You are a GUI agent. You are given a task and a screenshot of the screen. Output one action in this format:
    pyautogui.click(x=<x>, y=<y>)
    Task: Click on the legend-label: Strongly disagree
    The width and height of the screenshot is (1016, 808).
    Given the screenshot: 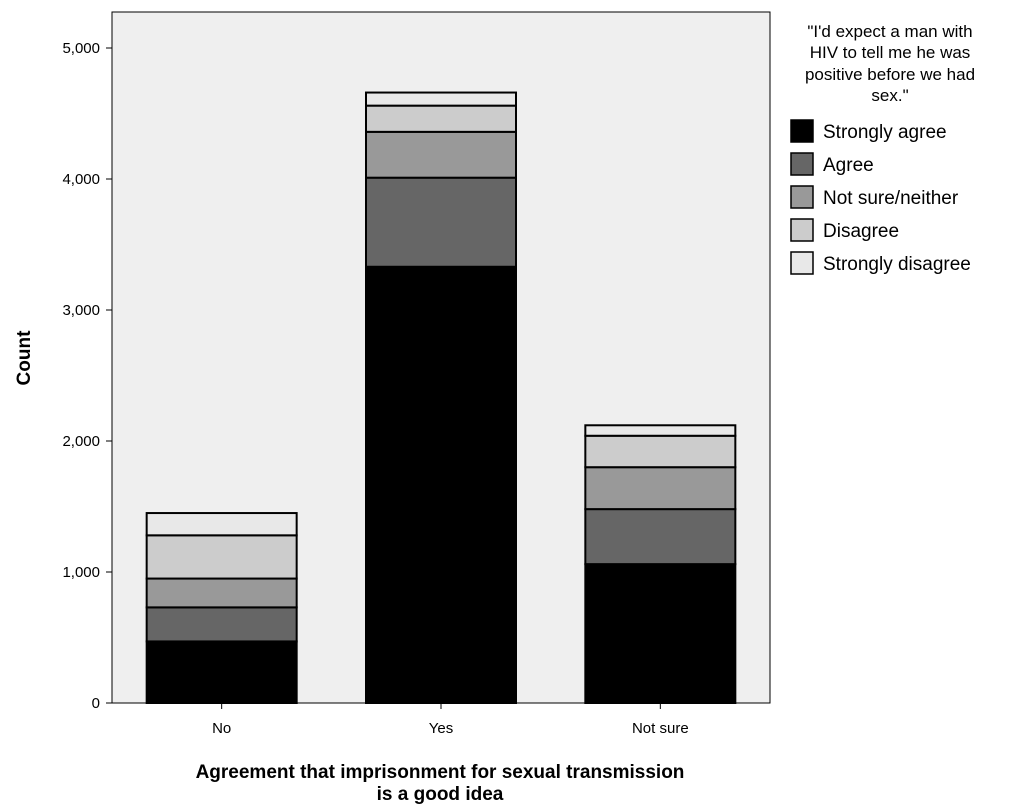 What is the action you would take?
    pyautogui.click(x=897, y=264)
    